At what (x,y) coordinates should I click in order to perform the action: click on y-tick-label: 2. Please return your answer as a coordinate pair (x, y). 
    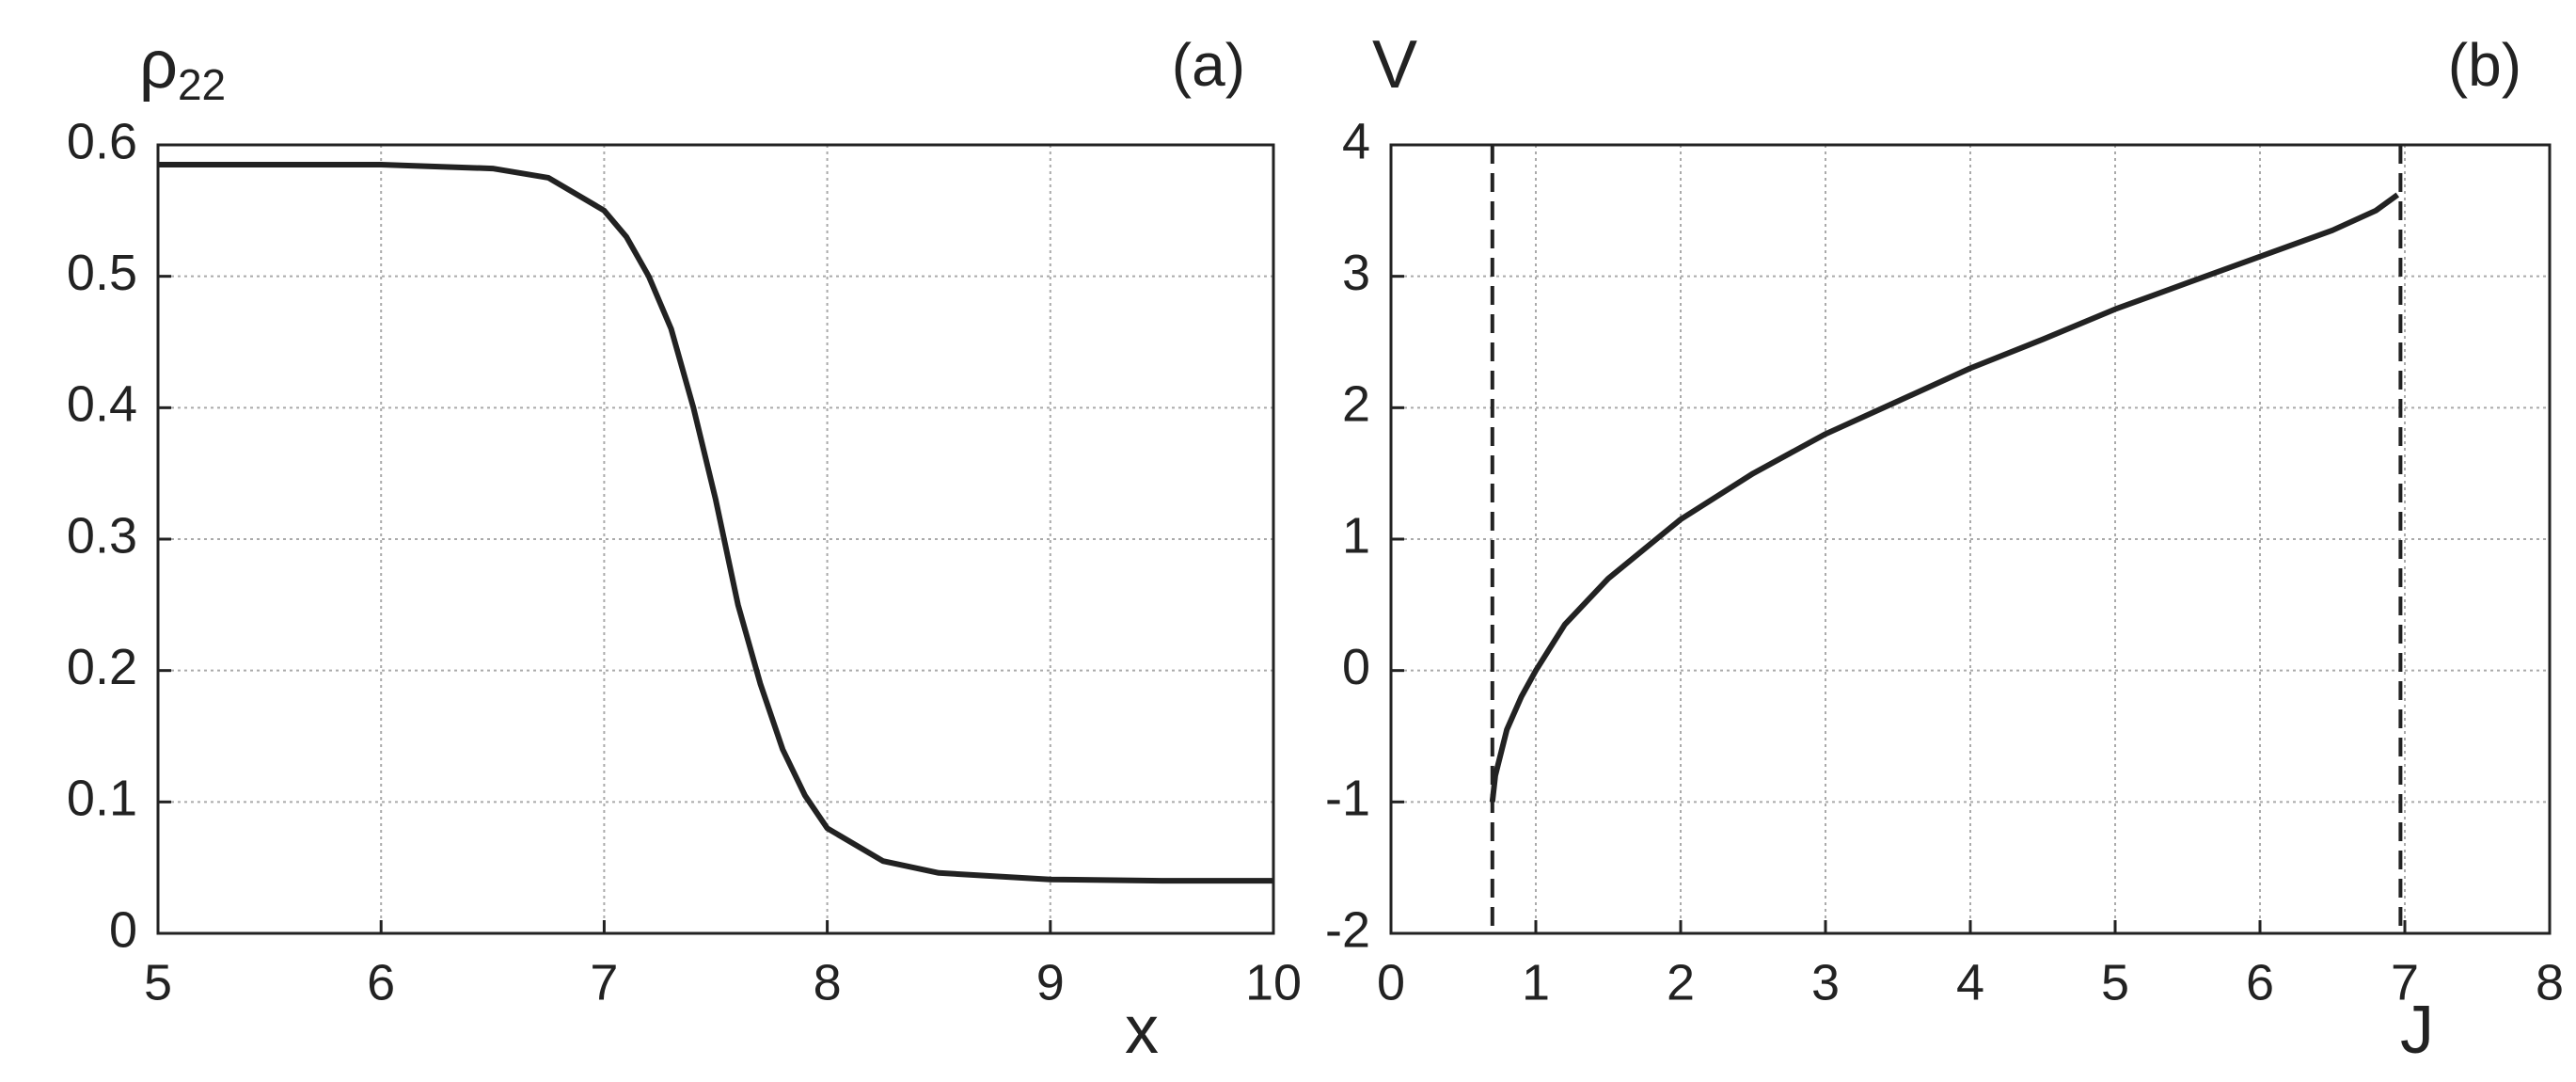
    Looking at the image, I should click on (1356, 404).